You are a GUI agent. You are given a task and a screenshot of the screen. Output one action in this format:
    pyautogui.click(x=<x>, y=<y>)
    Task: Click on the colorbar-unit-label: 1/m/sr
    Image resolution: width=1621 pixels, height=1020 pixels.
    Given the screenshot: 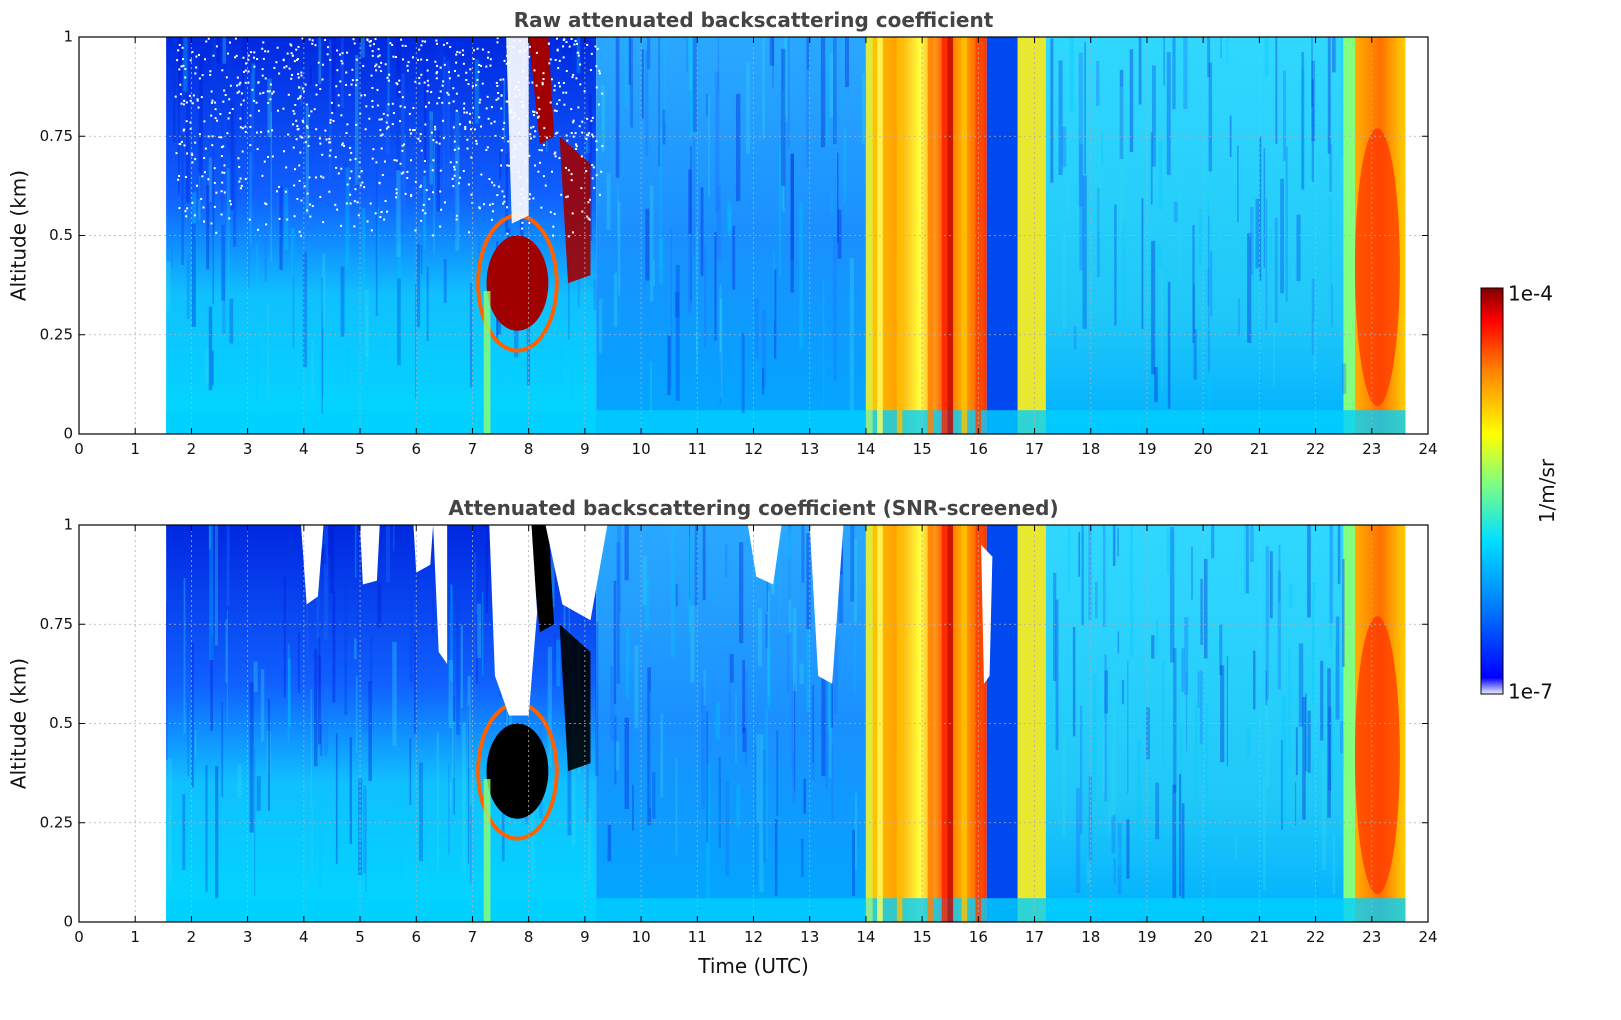 What is the action you would take?
    pyautogui.click(x=1547, y=490)
    